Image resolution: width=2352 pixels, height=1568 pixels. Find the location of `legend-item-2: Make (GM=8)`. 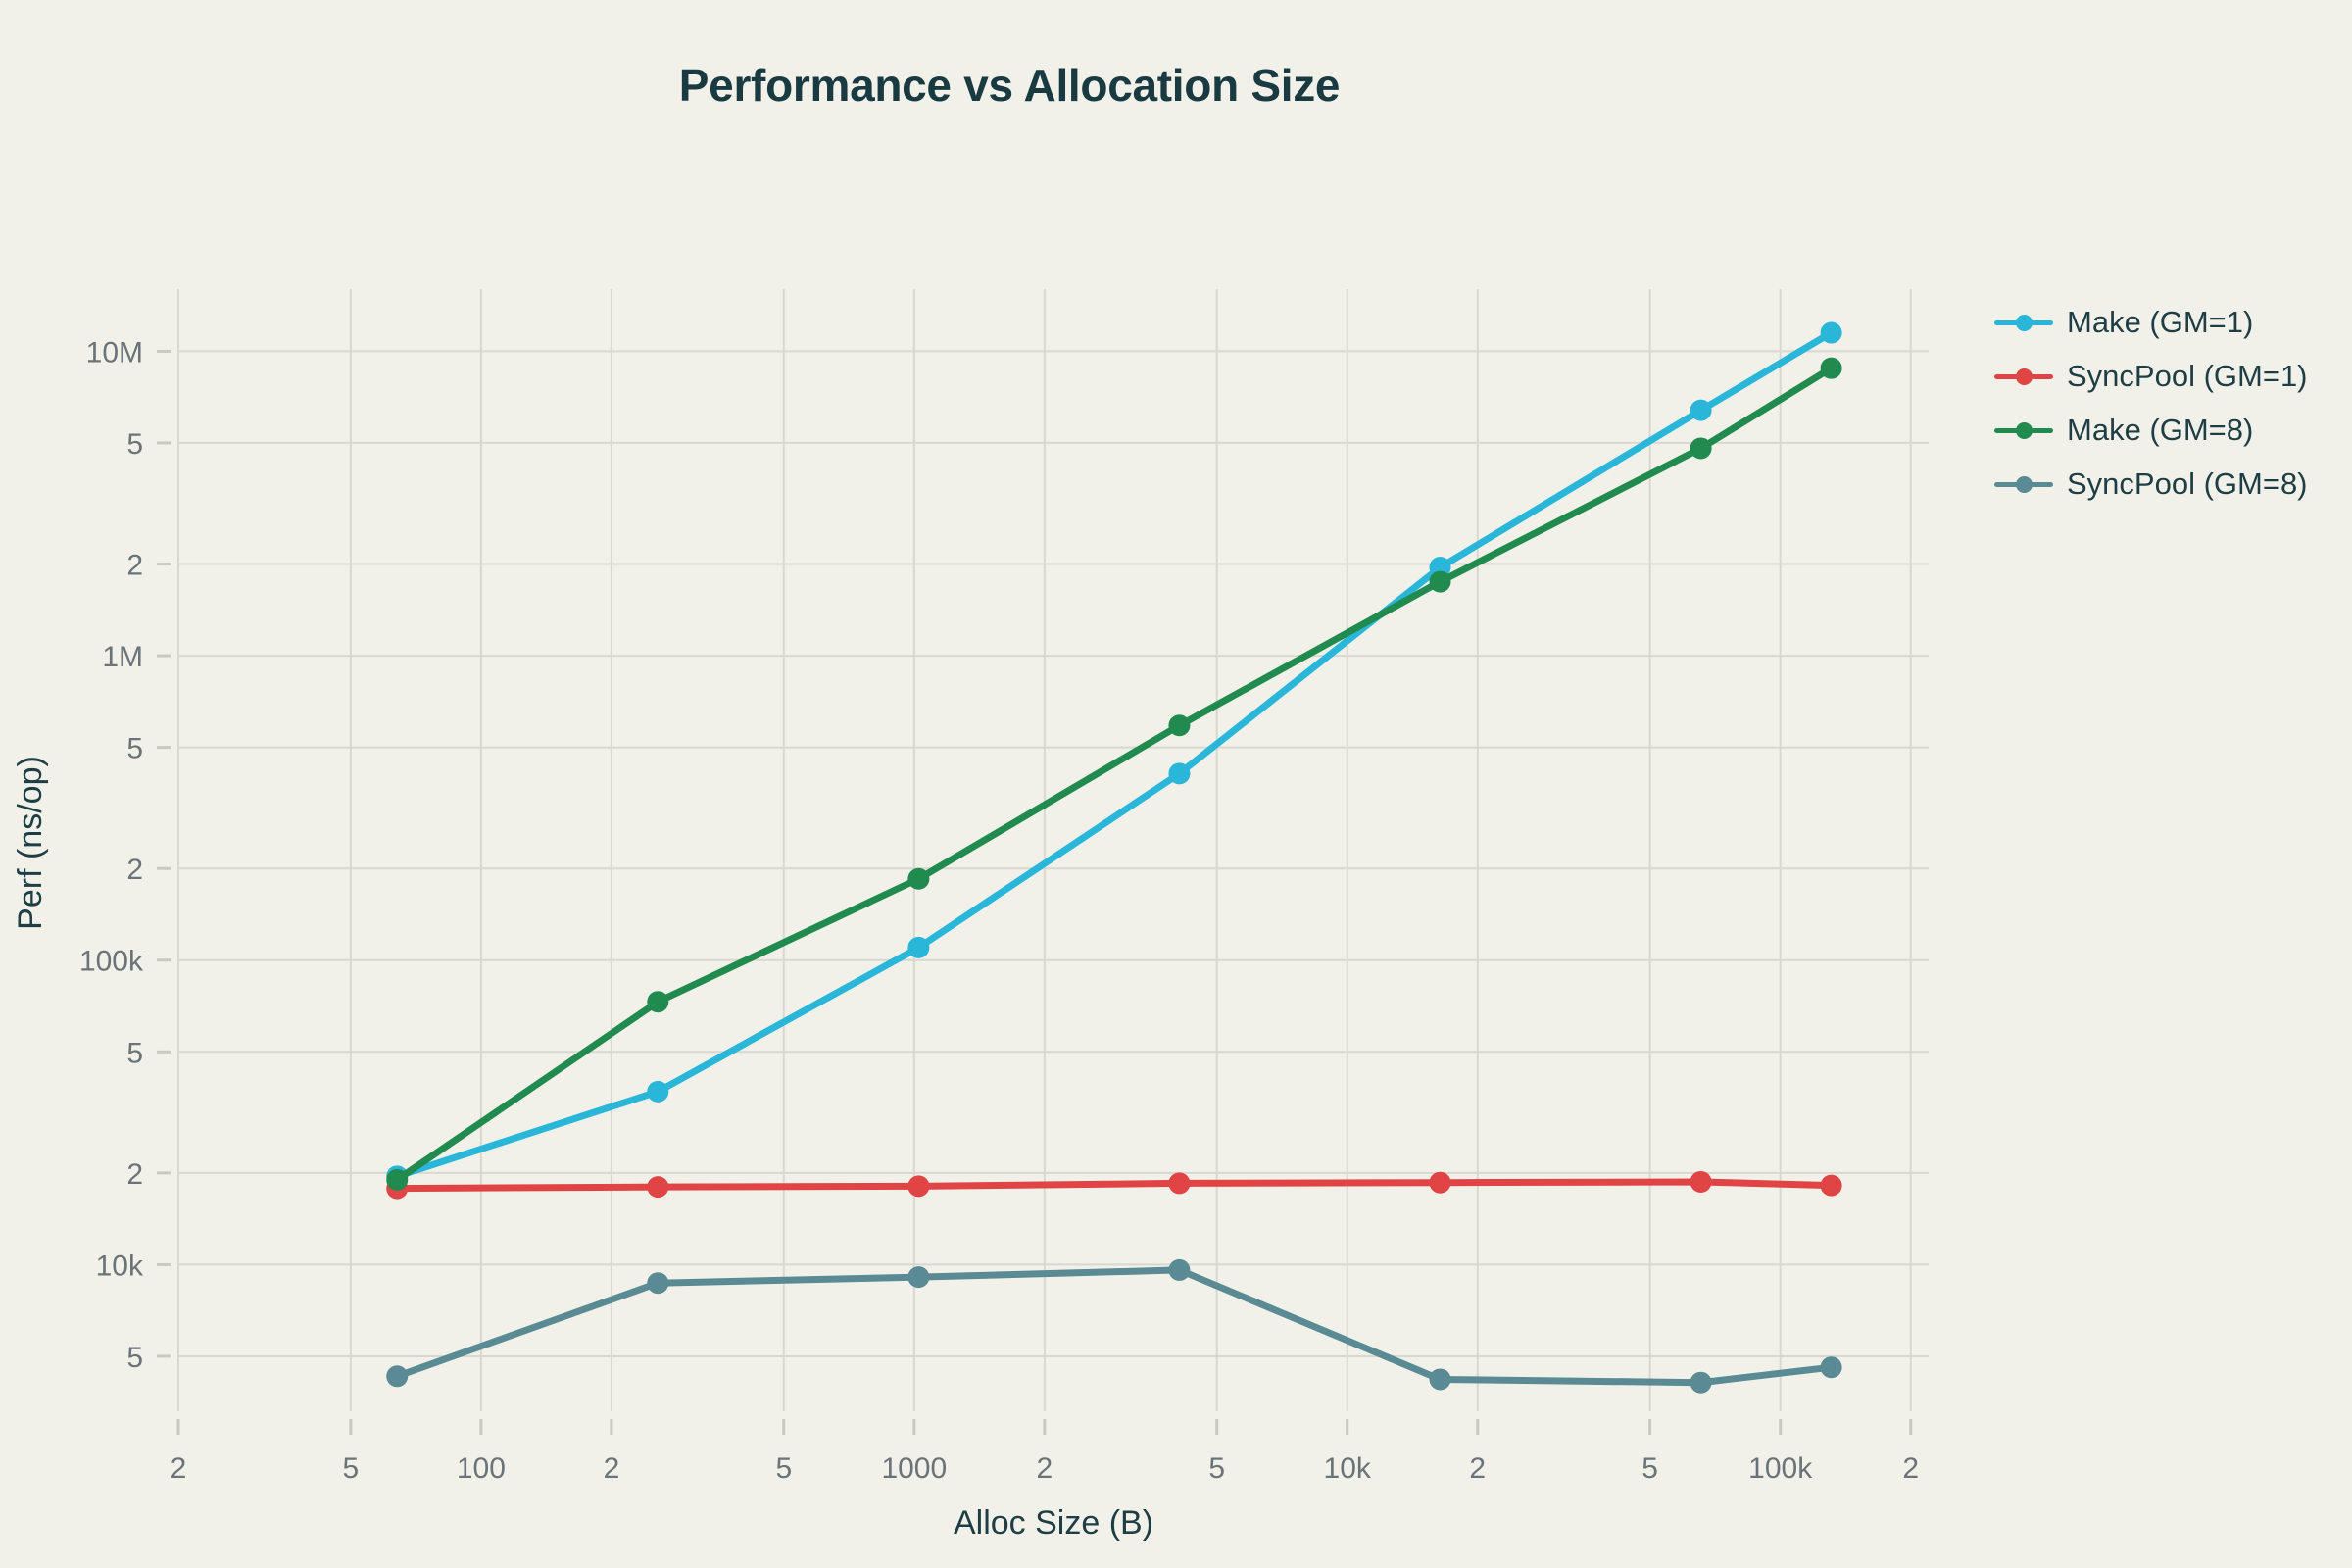

legend-item-2: Make (GM=8) is located at coordinates (2165, 430).